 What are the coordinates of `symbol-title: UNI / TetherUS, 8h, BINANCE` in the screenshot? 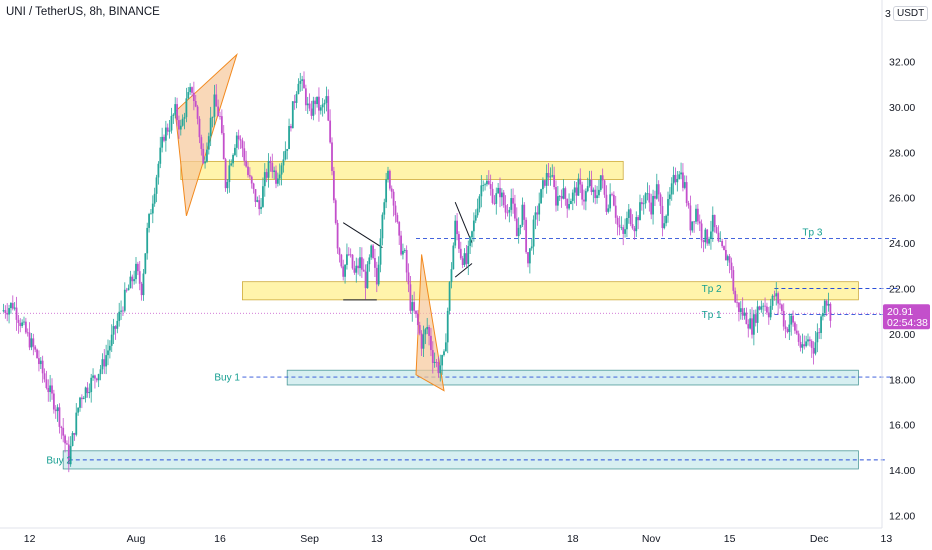 It's located at (83, 12).